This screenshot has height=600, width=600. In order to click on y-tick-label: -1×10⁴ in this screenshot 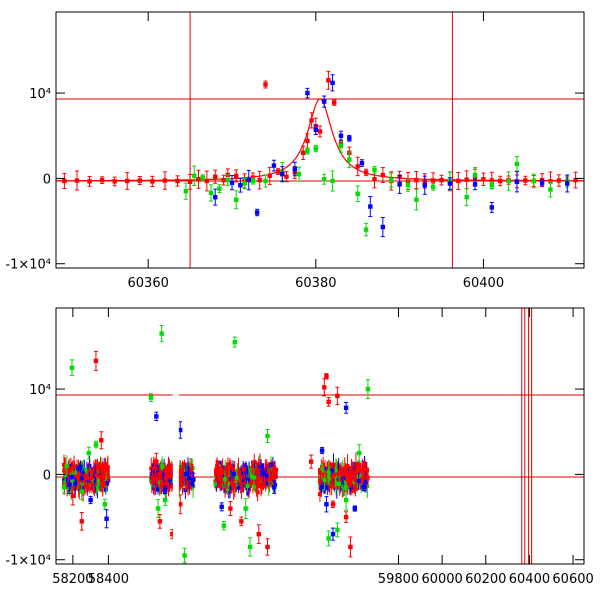, I will do `click(28, 265)`.